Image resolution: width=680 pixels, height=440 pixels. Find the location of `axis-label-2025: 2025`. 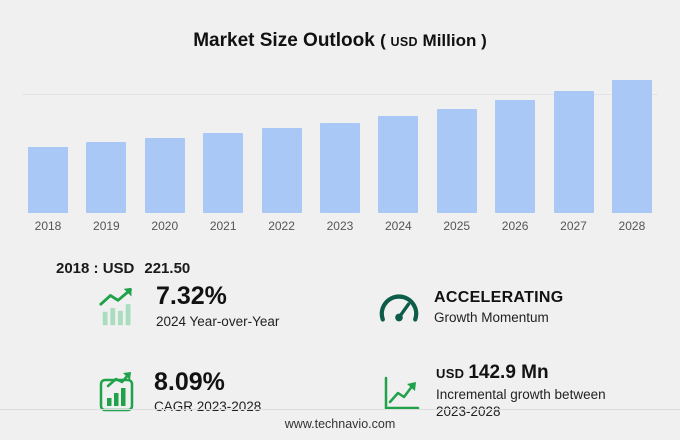

axis-label-2025: 2025 is located at coordinates (457, 226).